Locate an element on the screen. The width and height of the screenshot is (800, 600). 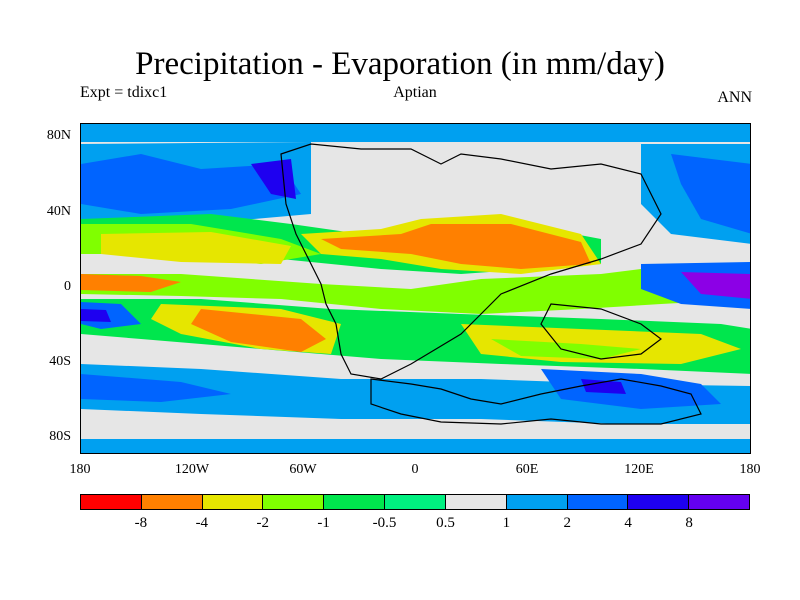
southwest-darkblue is located at coordinates (96, 315).